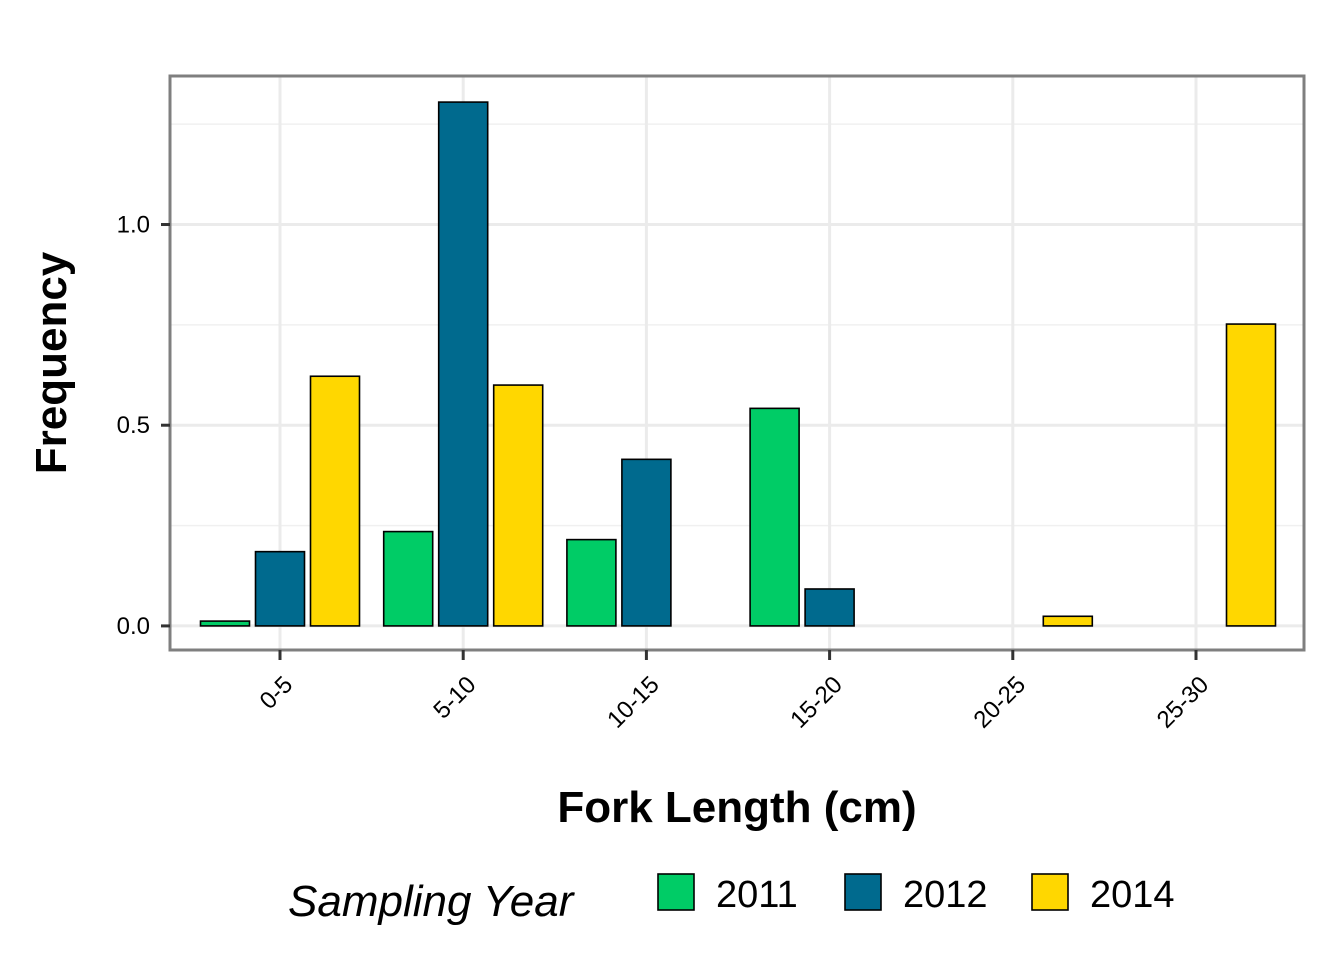  Describe the element at coordinates (1132, 895) in the screenshot. I see `legend-label-2014: 2014` at that location.